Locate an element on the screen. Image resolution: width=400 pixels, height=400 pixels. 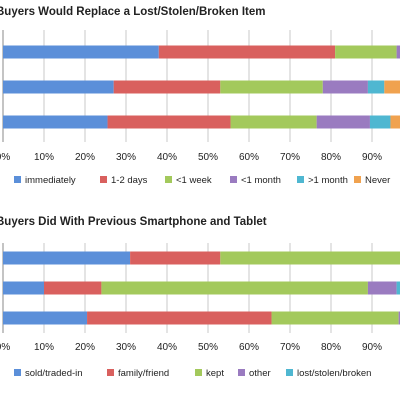
legend-label: family/friend is located at coordinates (143, 373).